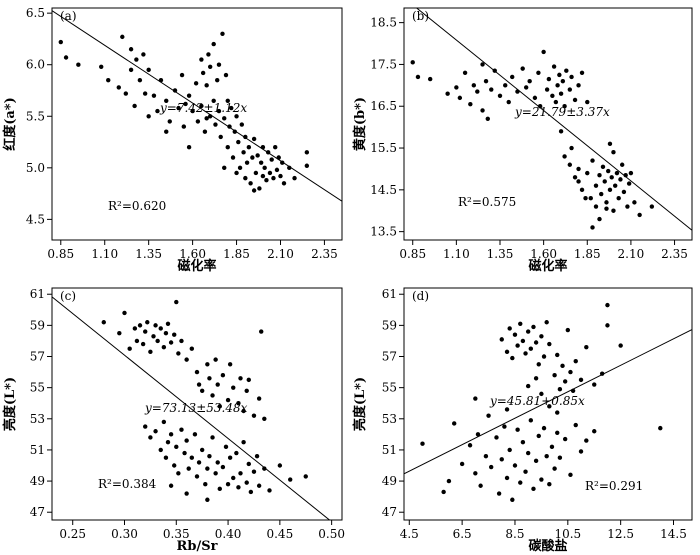 The image size is (700, 555). What do you see at coordinates (420, 296) in the screenshot?
I see `panel-label: (d)` at bounding box center [420, 296].